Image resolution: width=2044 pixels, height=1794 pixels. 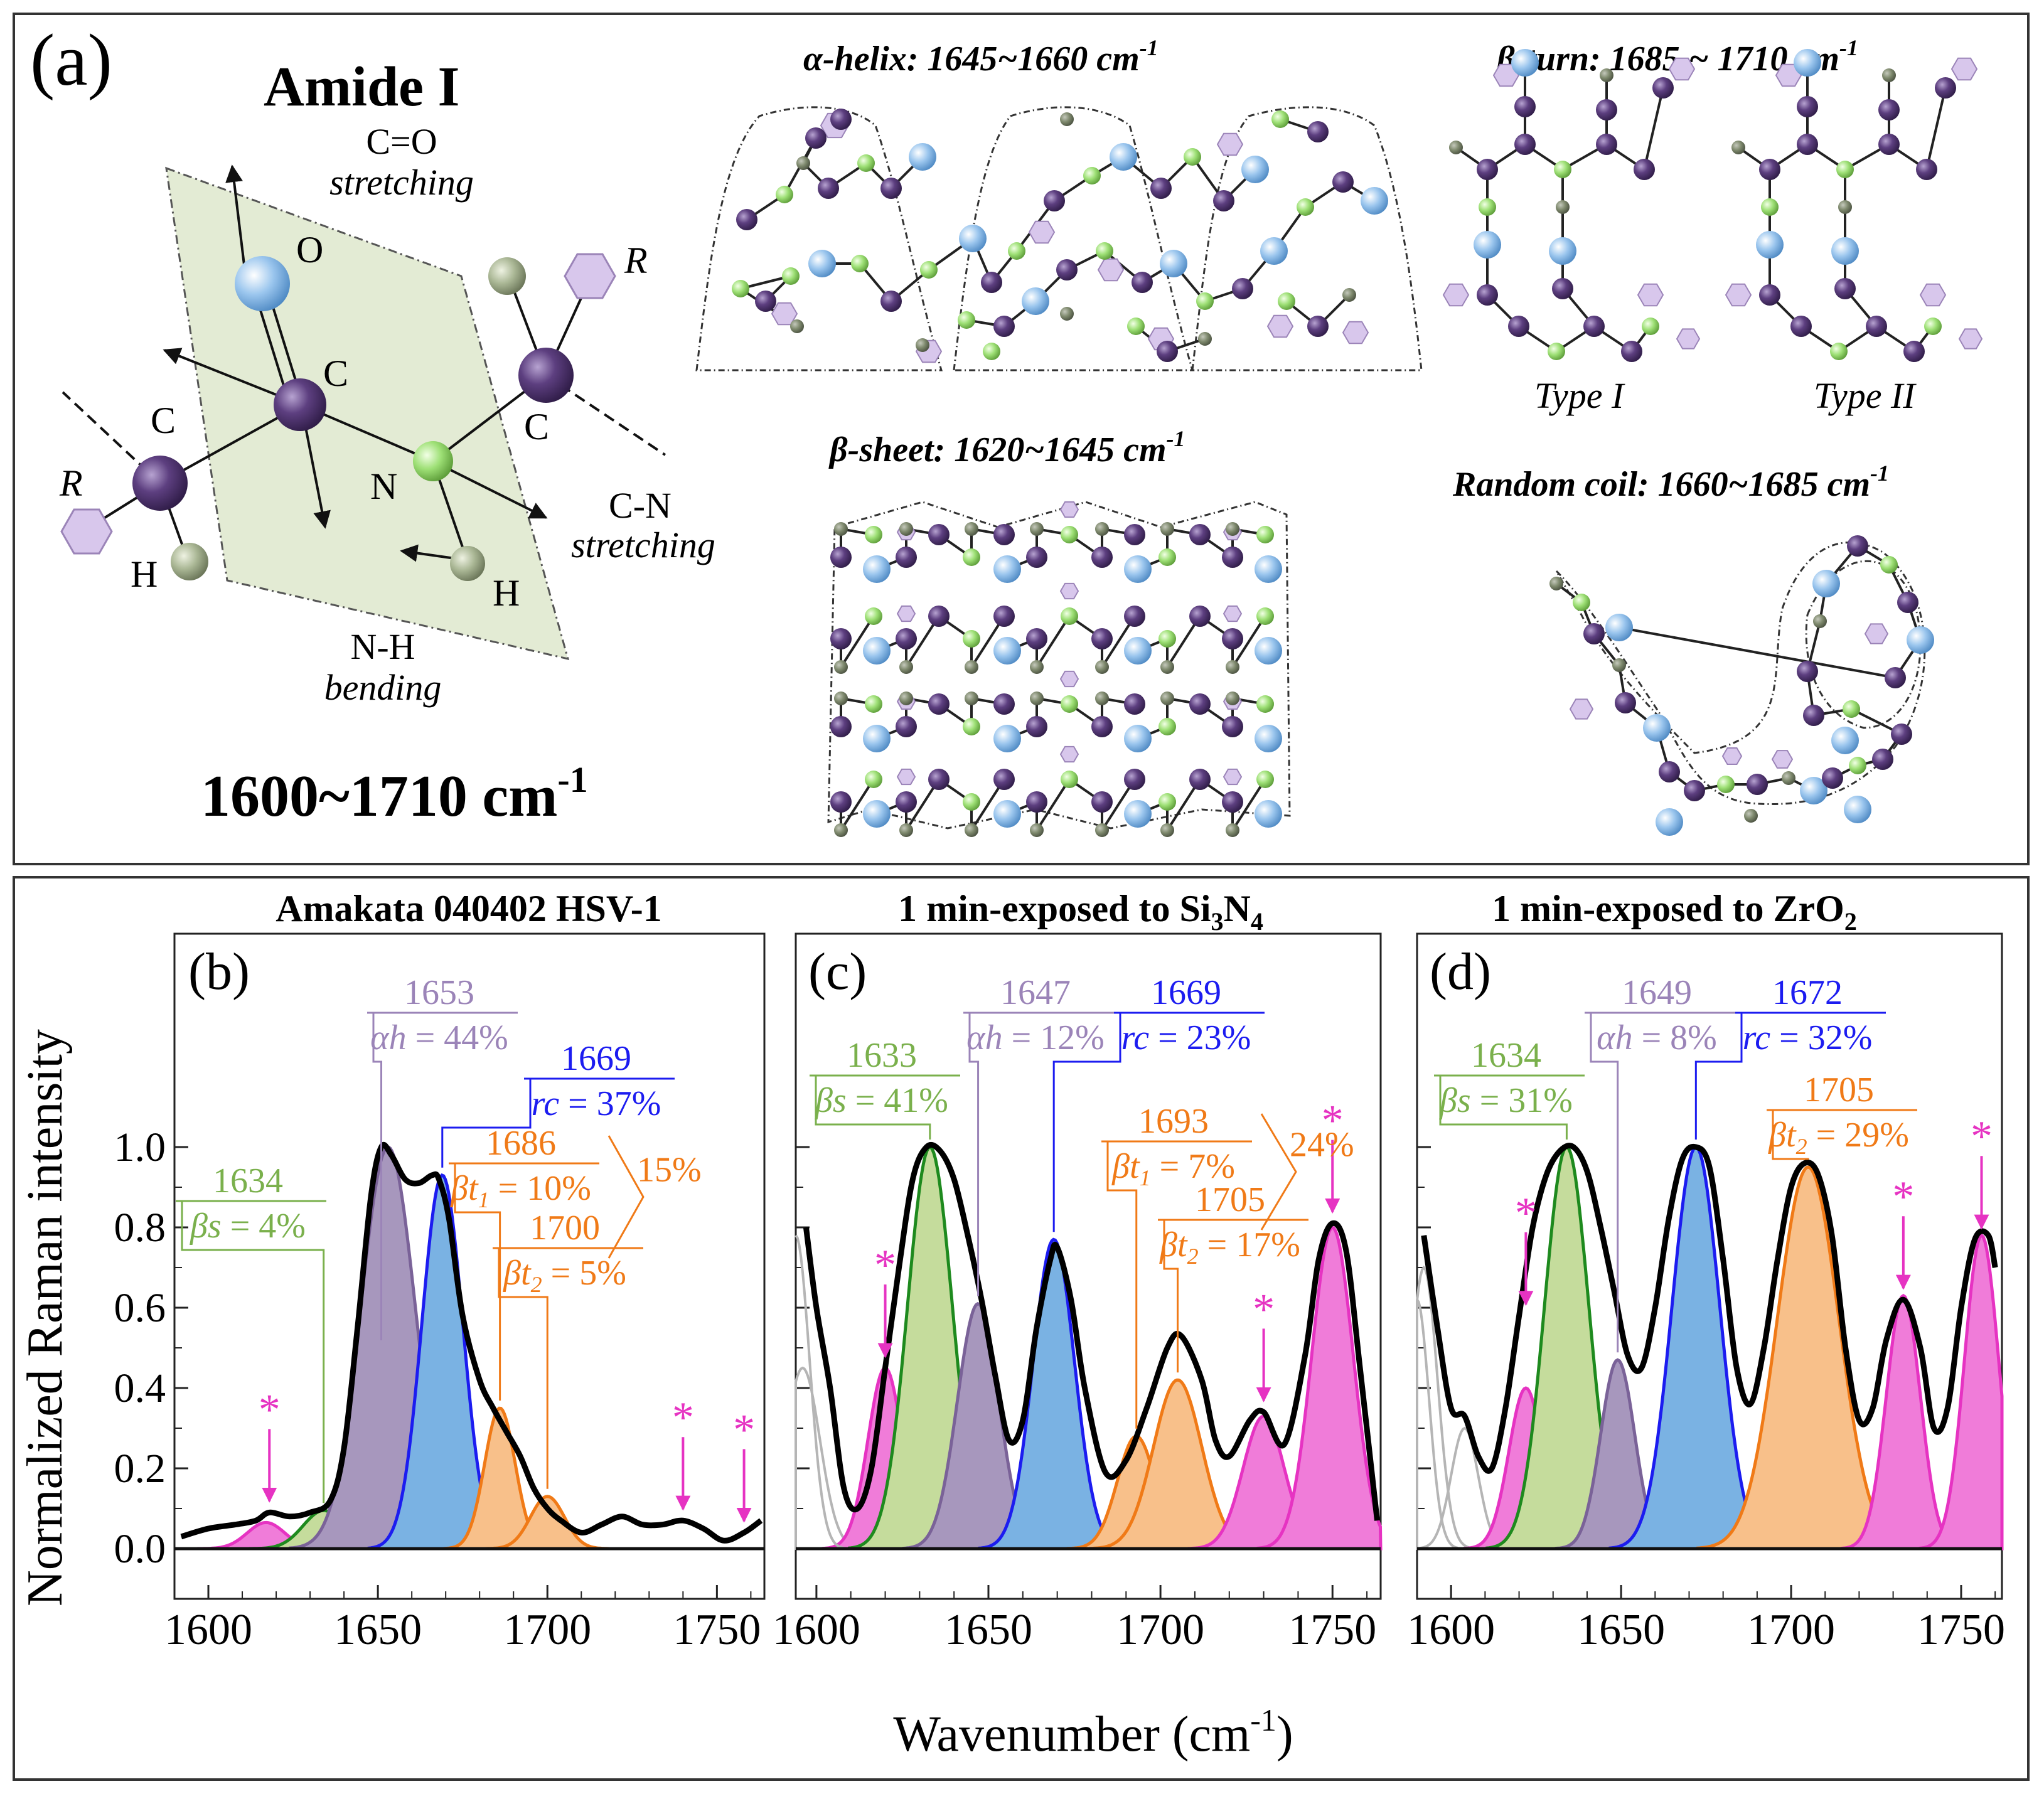 What do you see at coordinates (140, 1228) in the screenshot?
I see `y-tick-label: 0.8` at bounding box center [140, 1228].